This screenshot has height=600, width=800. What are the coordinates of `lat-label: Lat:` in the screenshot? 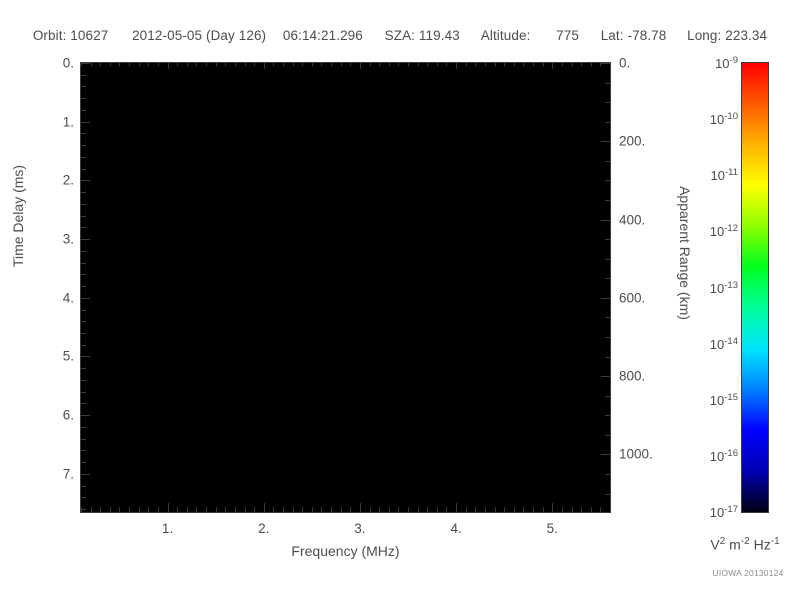 It's located at (612, 35).